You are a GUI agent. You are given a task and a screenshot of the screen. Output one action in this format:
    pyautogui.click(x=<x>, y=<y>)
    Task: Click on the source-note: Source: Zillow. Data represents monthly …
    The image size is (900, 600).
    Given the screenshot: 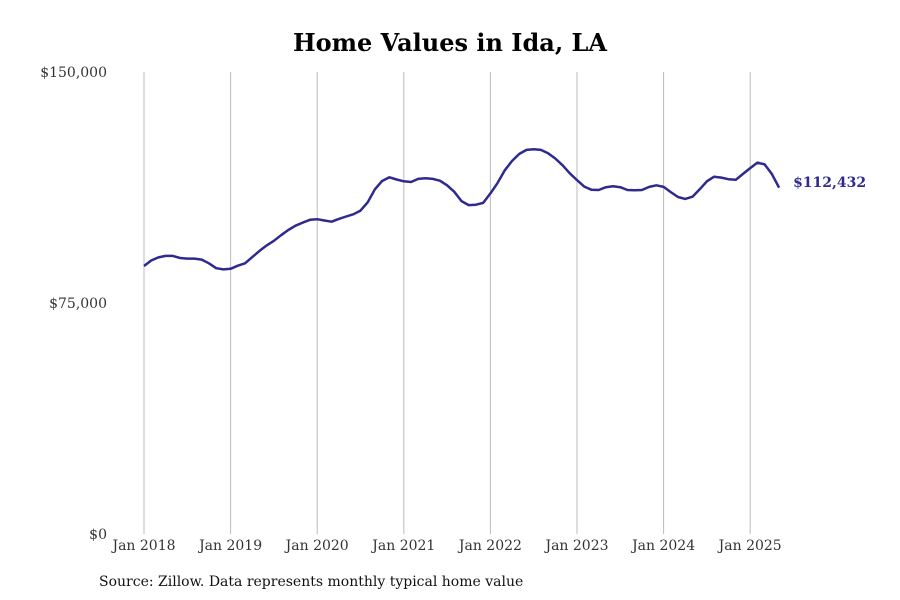 What is the action you would take?
    pyautogui.click(x=311, y=582)
    